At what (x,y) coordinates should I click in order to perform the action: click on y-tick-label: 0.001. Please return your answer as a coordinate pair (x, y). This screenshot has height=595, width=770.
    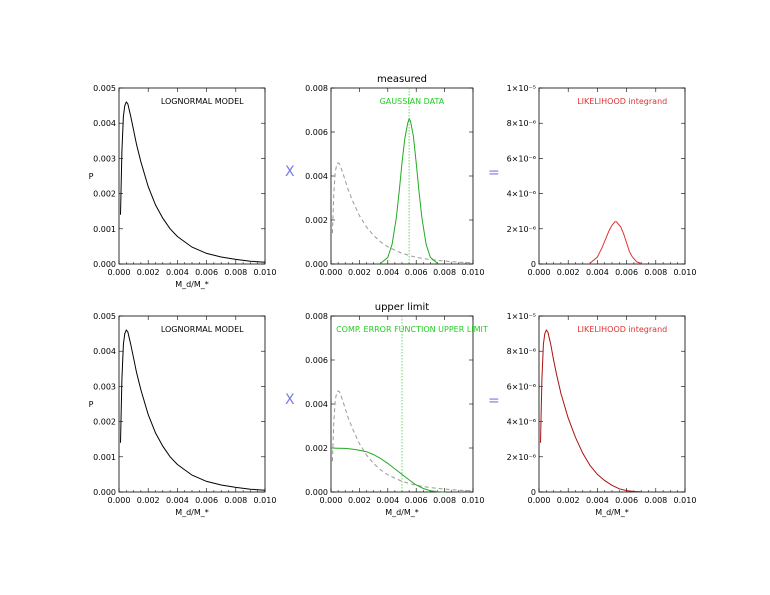
    Looking at the image, I should click on (104, 457).